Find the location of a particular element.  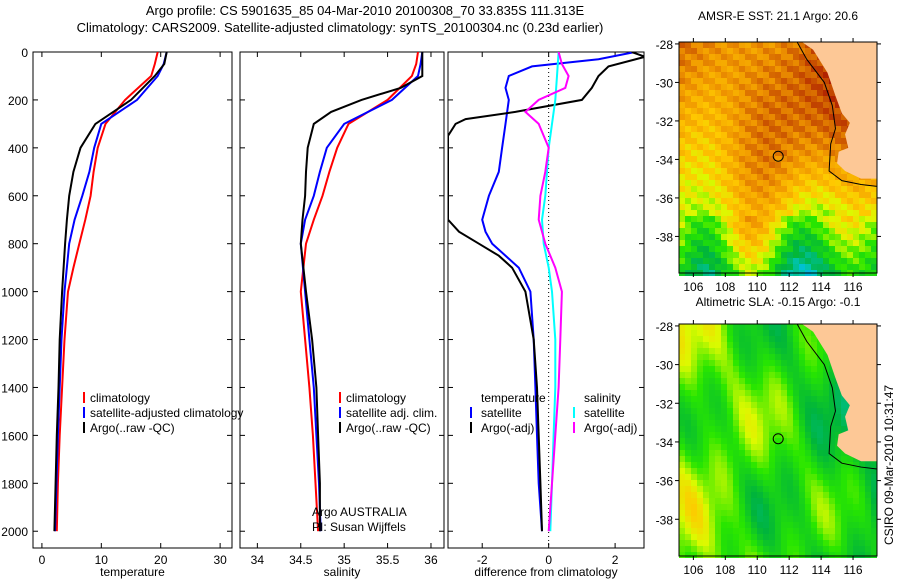

y-tick-label: 0 is located at coordinates (24, 53).